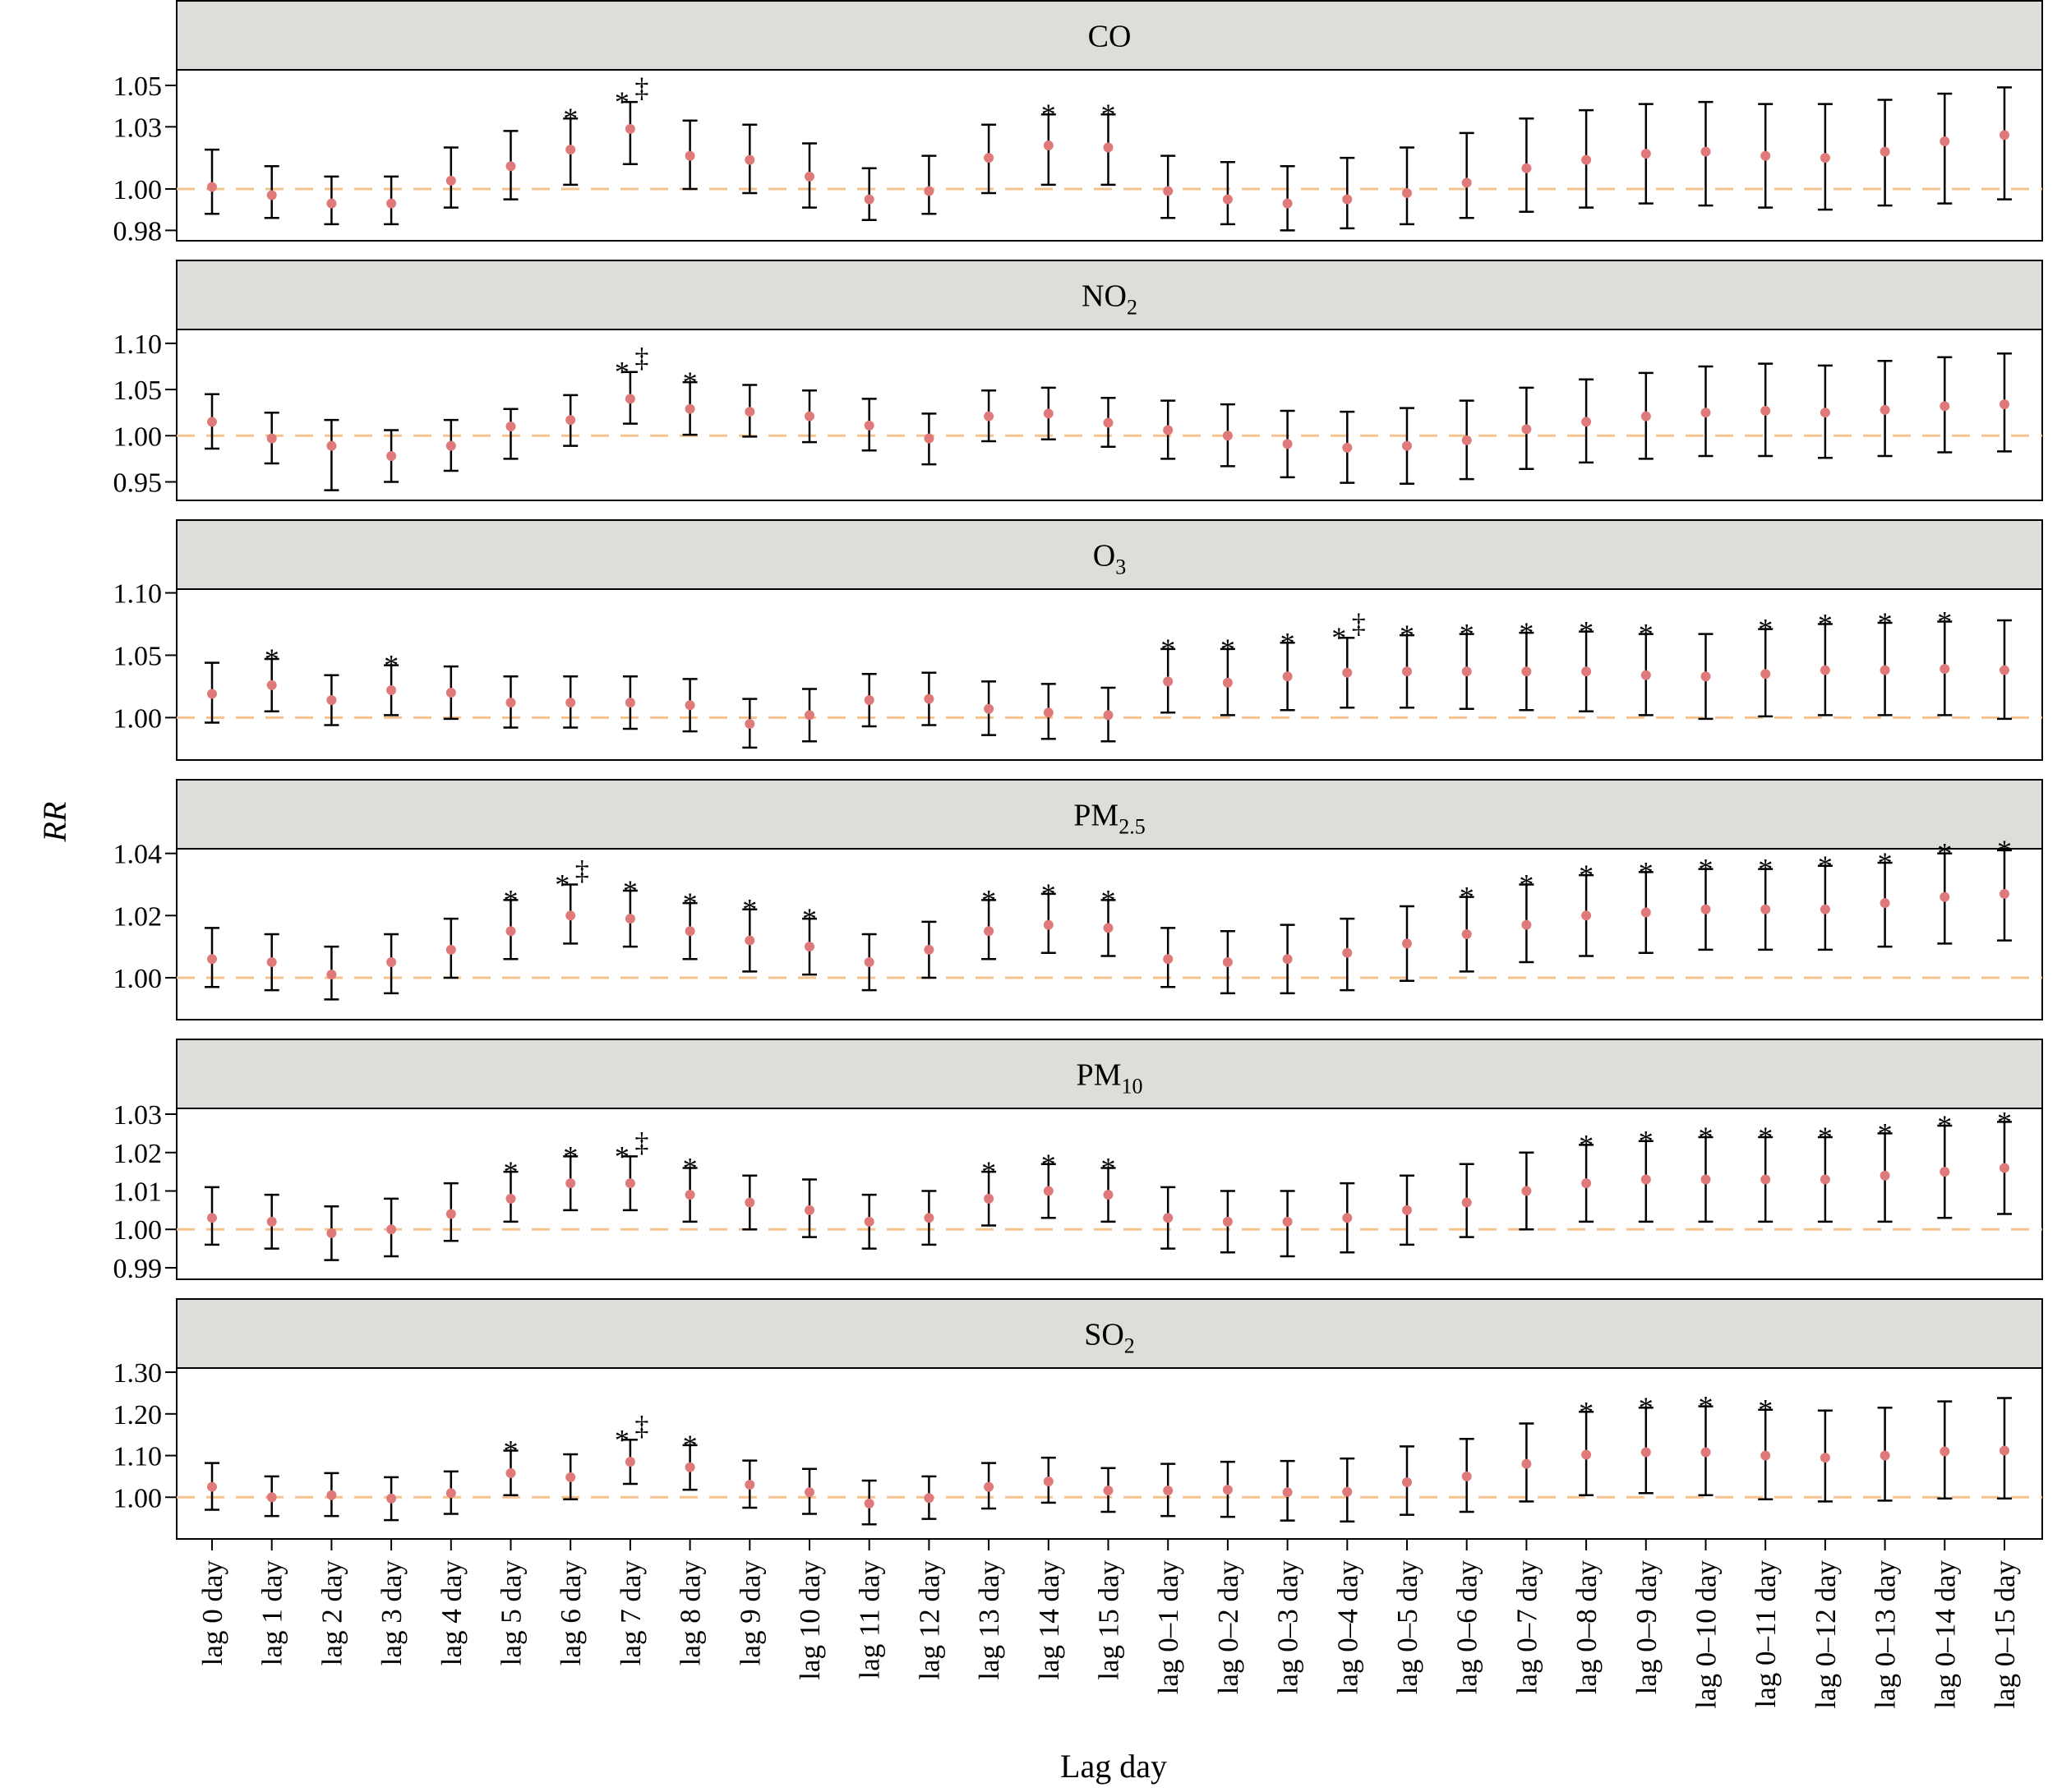  What do you see at coordinates (631, 1613) in the screenshot?
I see `x-tick-label: lag 7 day` at bounding box center [631, 1613].